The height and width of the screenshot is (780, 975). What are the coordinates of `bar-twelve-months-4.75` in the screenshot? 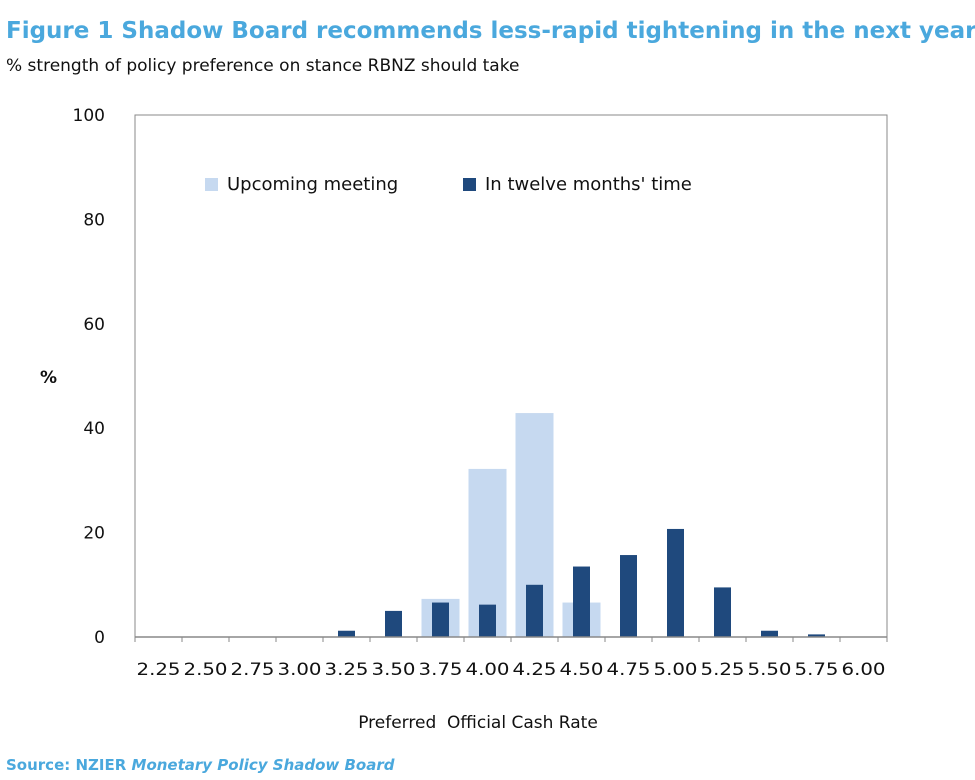 It's located at (628, 596).